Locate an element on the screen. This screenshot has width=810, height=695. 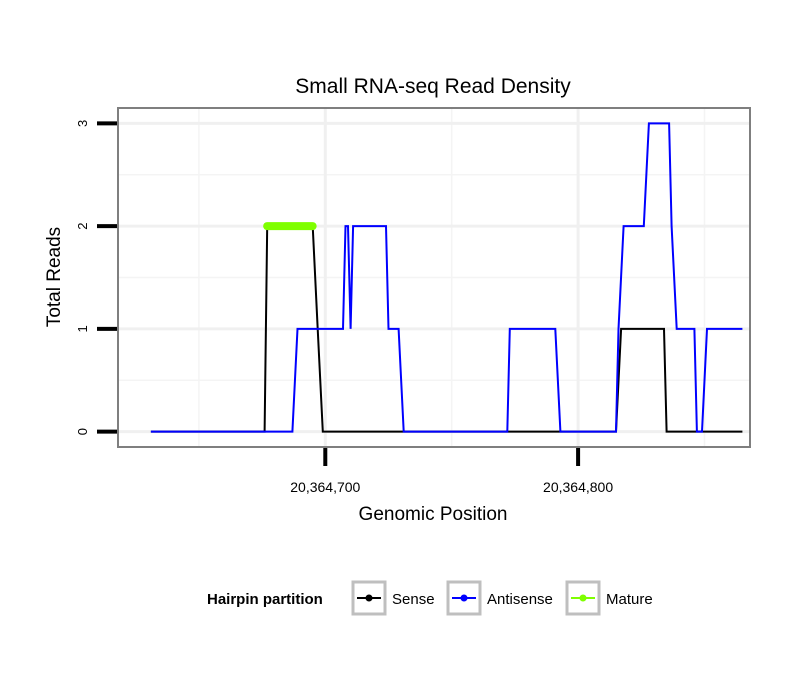
legend-item-antisense: Antisense is located at coordinates (499, 598).